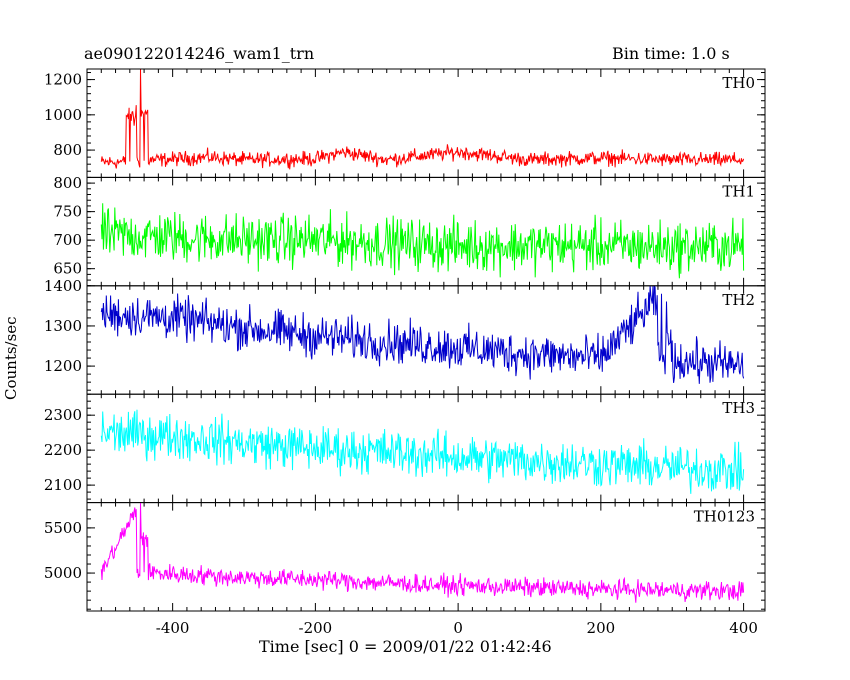  Describe the element at coordinates (63, 326) in the screenshot. I see `y-tick-label: 1300` at that location.